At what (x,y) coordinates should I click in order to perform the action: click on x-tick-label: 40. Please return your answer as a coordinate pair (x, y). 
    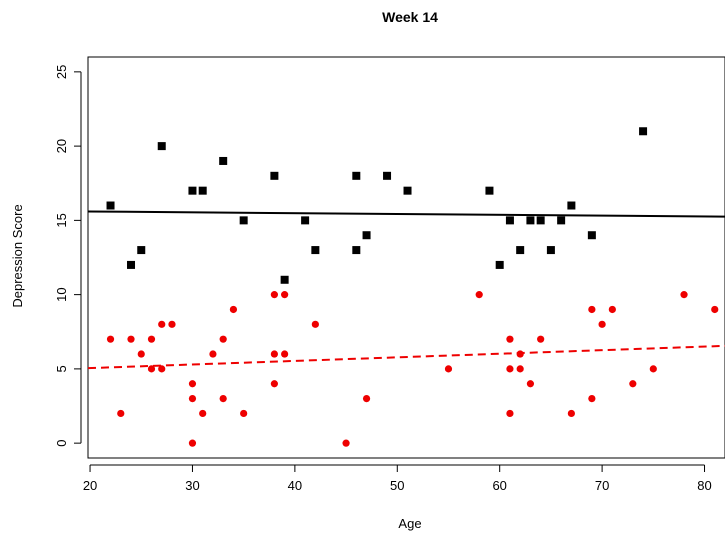
    Looking at the image, I should click on (295, 485).